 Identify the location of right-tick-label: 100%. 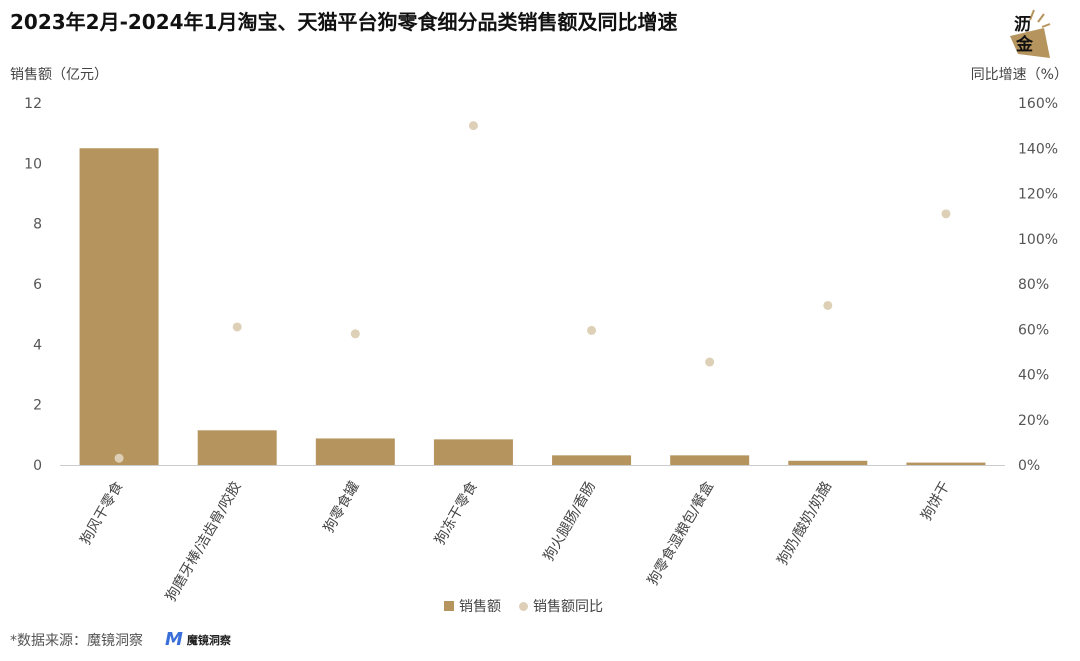
(1038, 240).